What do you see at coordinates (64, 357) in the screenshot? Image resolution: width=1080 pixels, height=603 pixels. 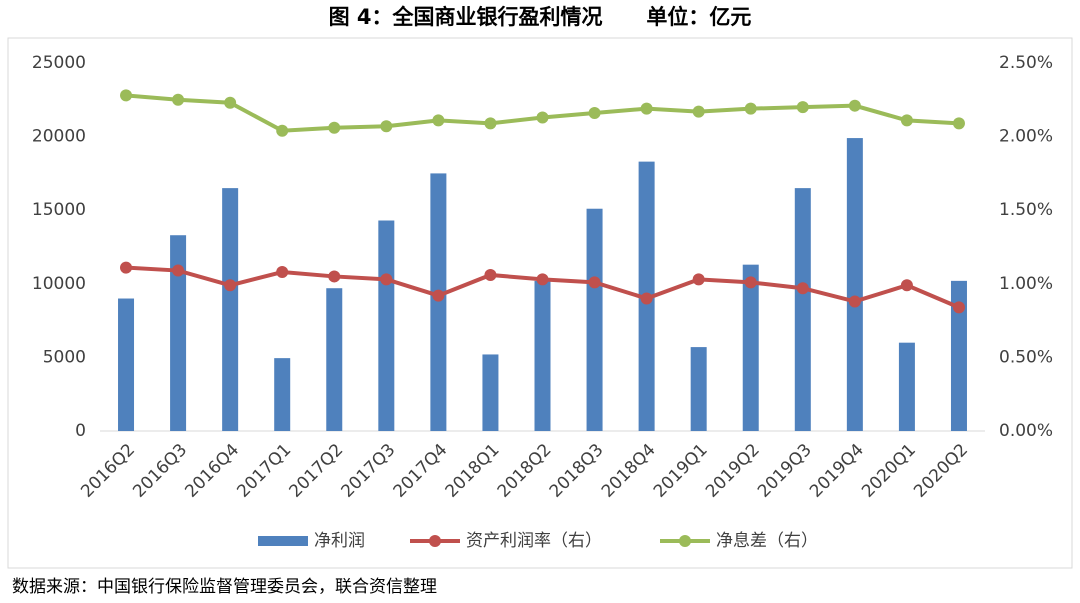 I see `y-tick-label: 5000` at bounding box center [64, 357].